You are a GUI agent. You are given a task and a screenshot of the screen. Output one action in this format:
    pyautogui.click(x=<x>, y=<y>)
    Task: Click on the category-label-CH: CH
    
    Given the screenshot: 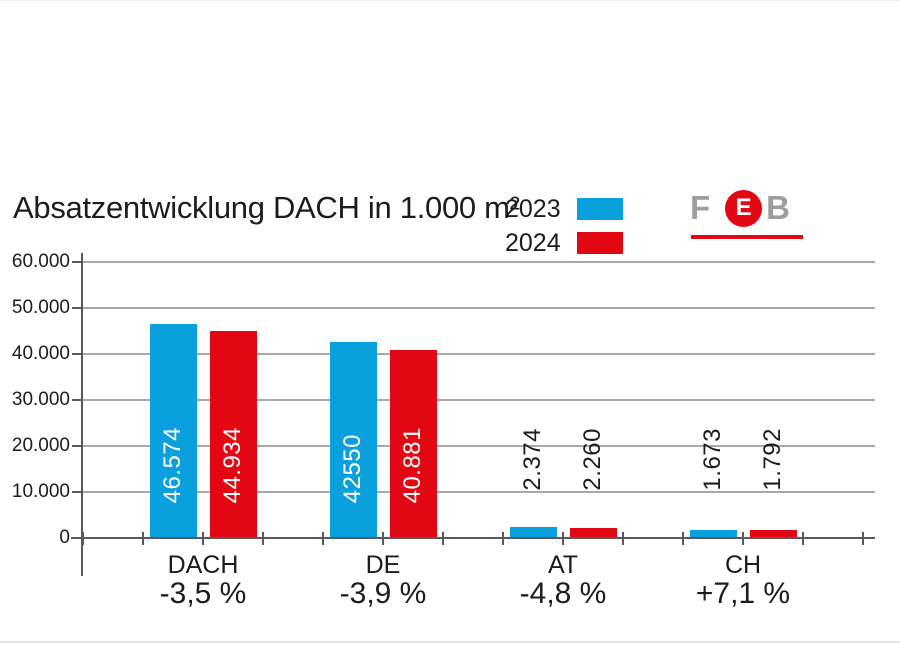 What is the action you would take?
    pyautogui.click(x=743, y=565)
    